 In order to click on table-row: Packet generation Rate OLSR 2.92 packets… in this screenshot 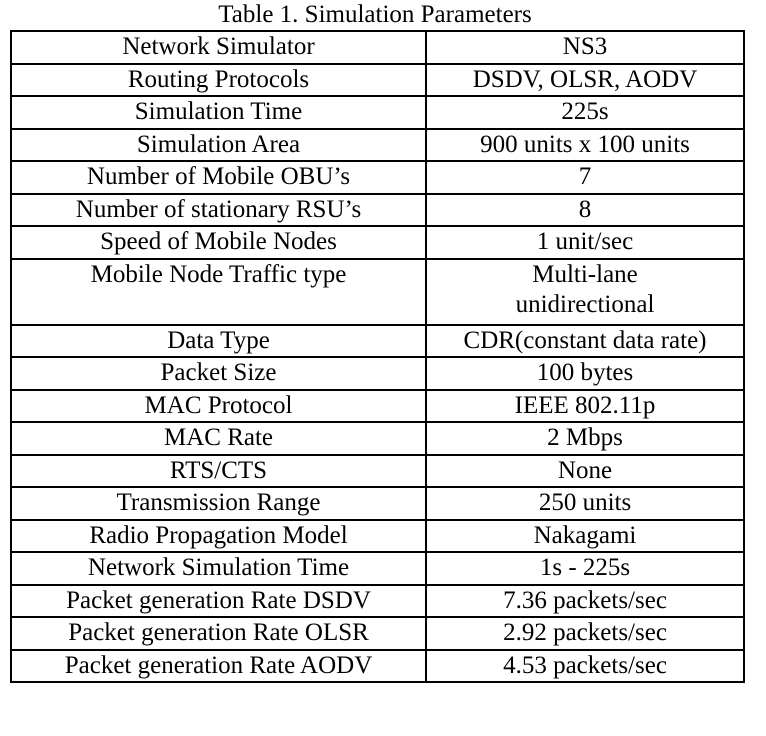, I will do `click(377, 633)`.